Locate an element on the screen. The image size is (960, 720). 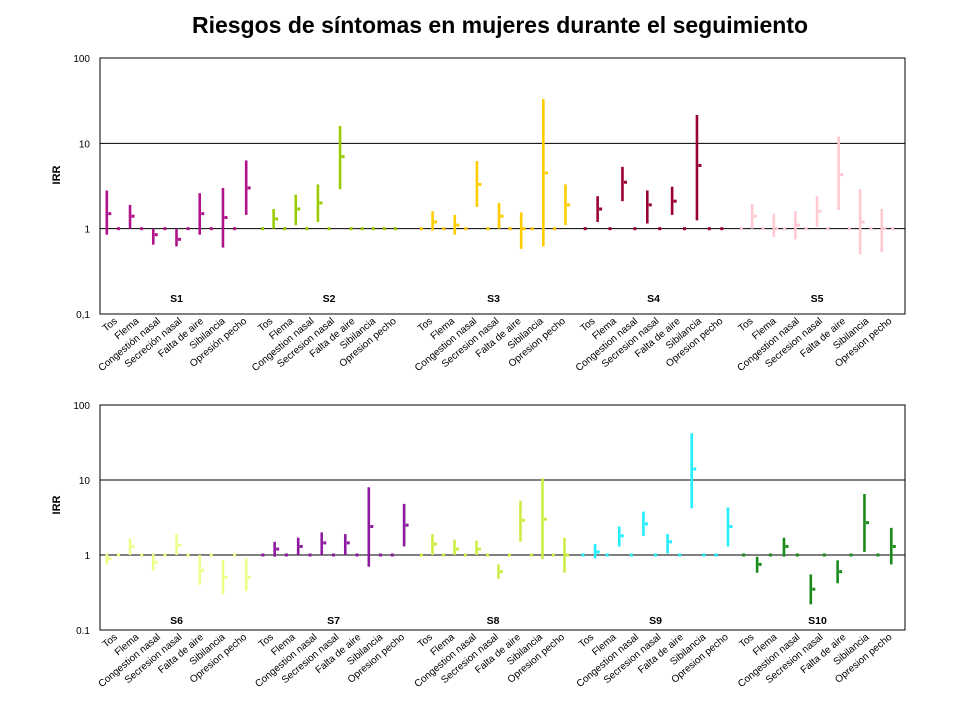
group-label: S6 is located at coordinates (176, 621).